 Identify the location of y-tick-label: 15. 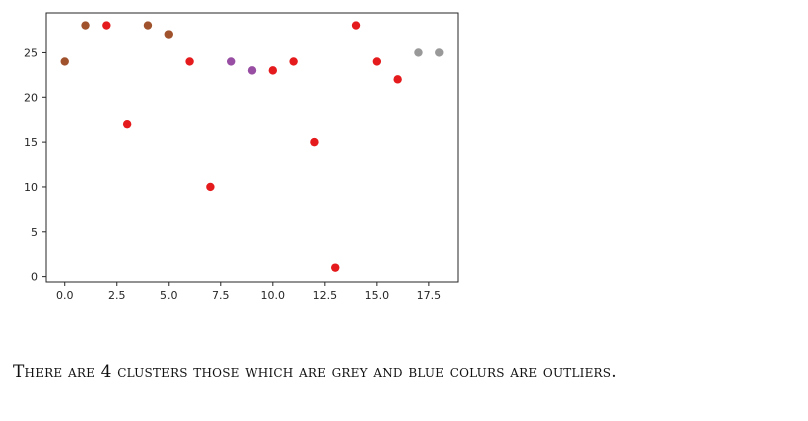
(31, 142).